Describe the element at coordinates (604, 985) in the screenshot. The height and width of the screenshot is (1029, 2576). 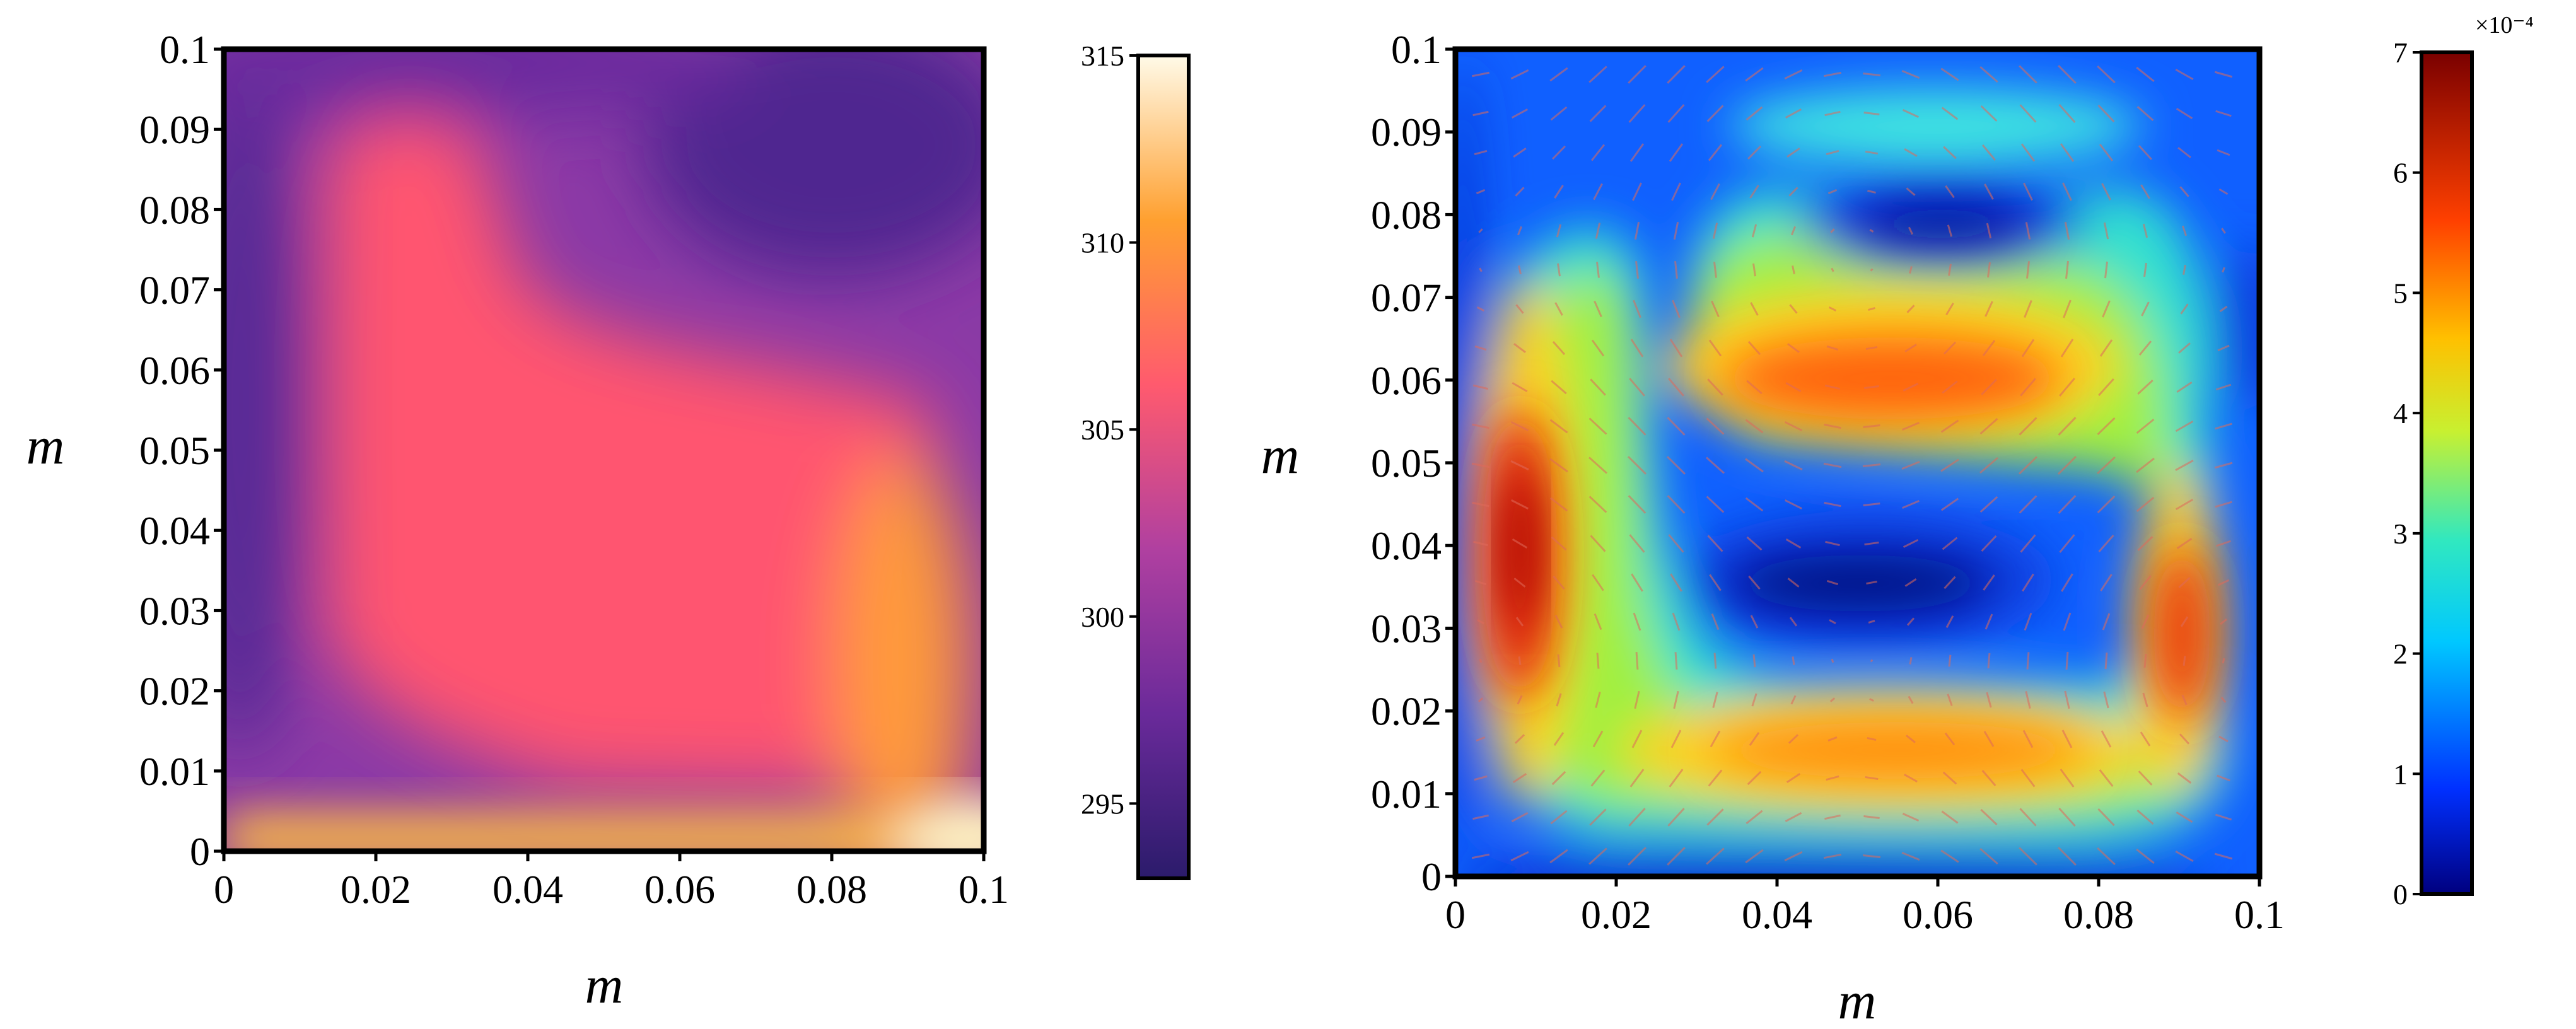
I see `left-x-axis-label: m` at that location.